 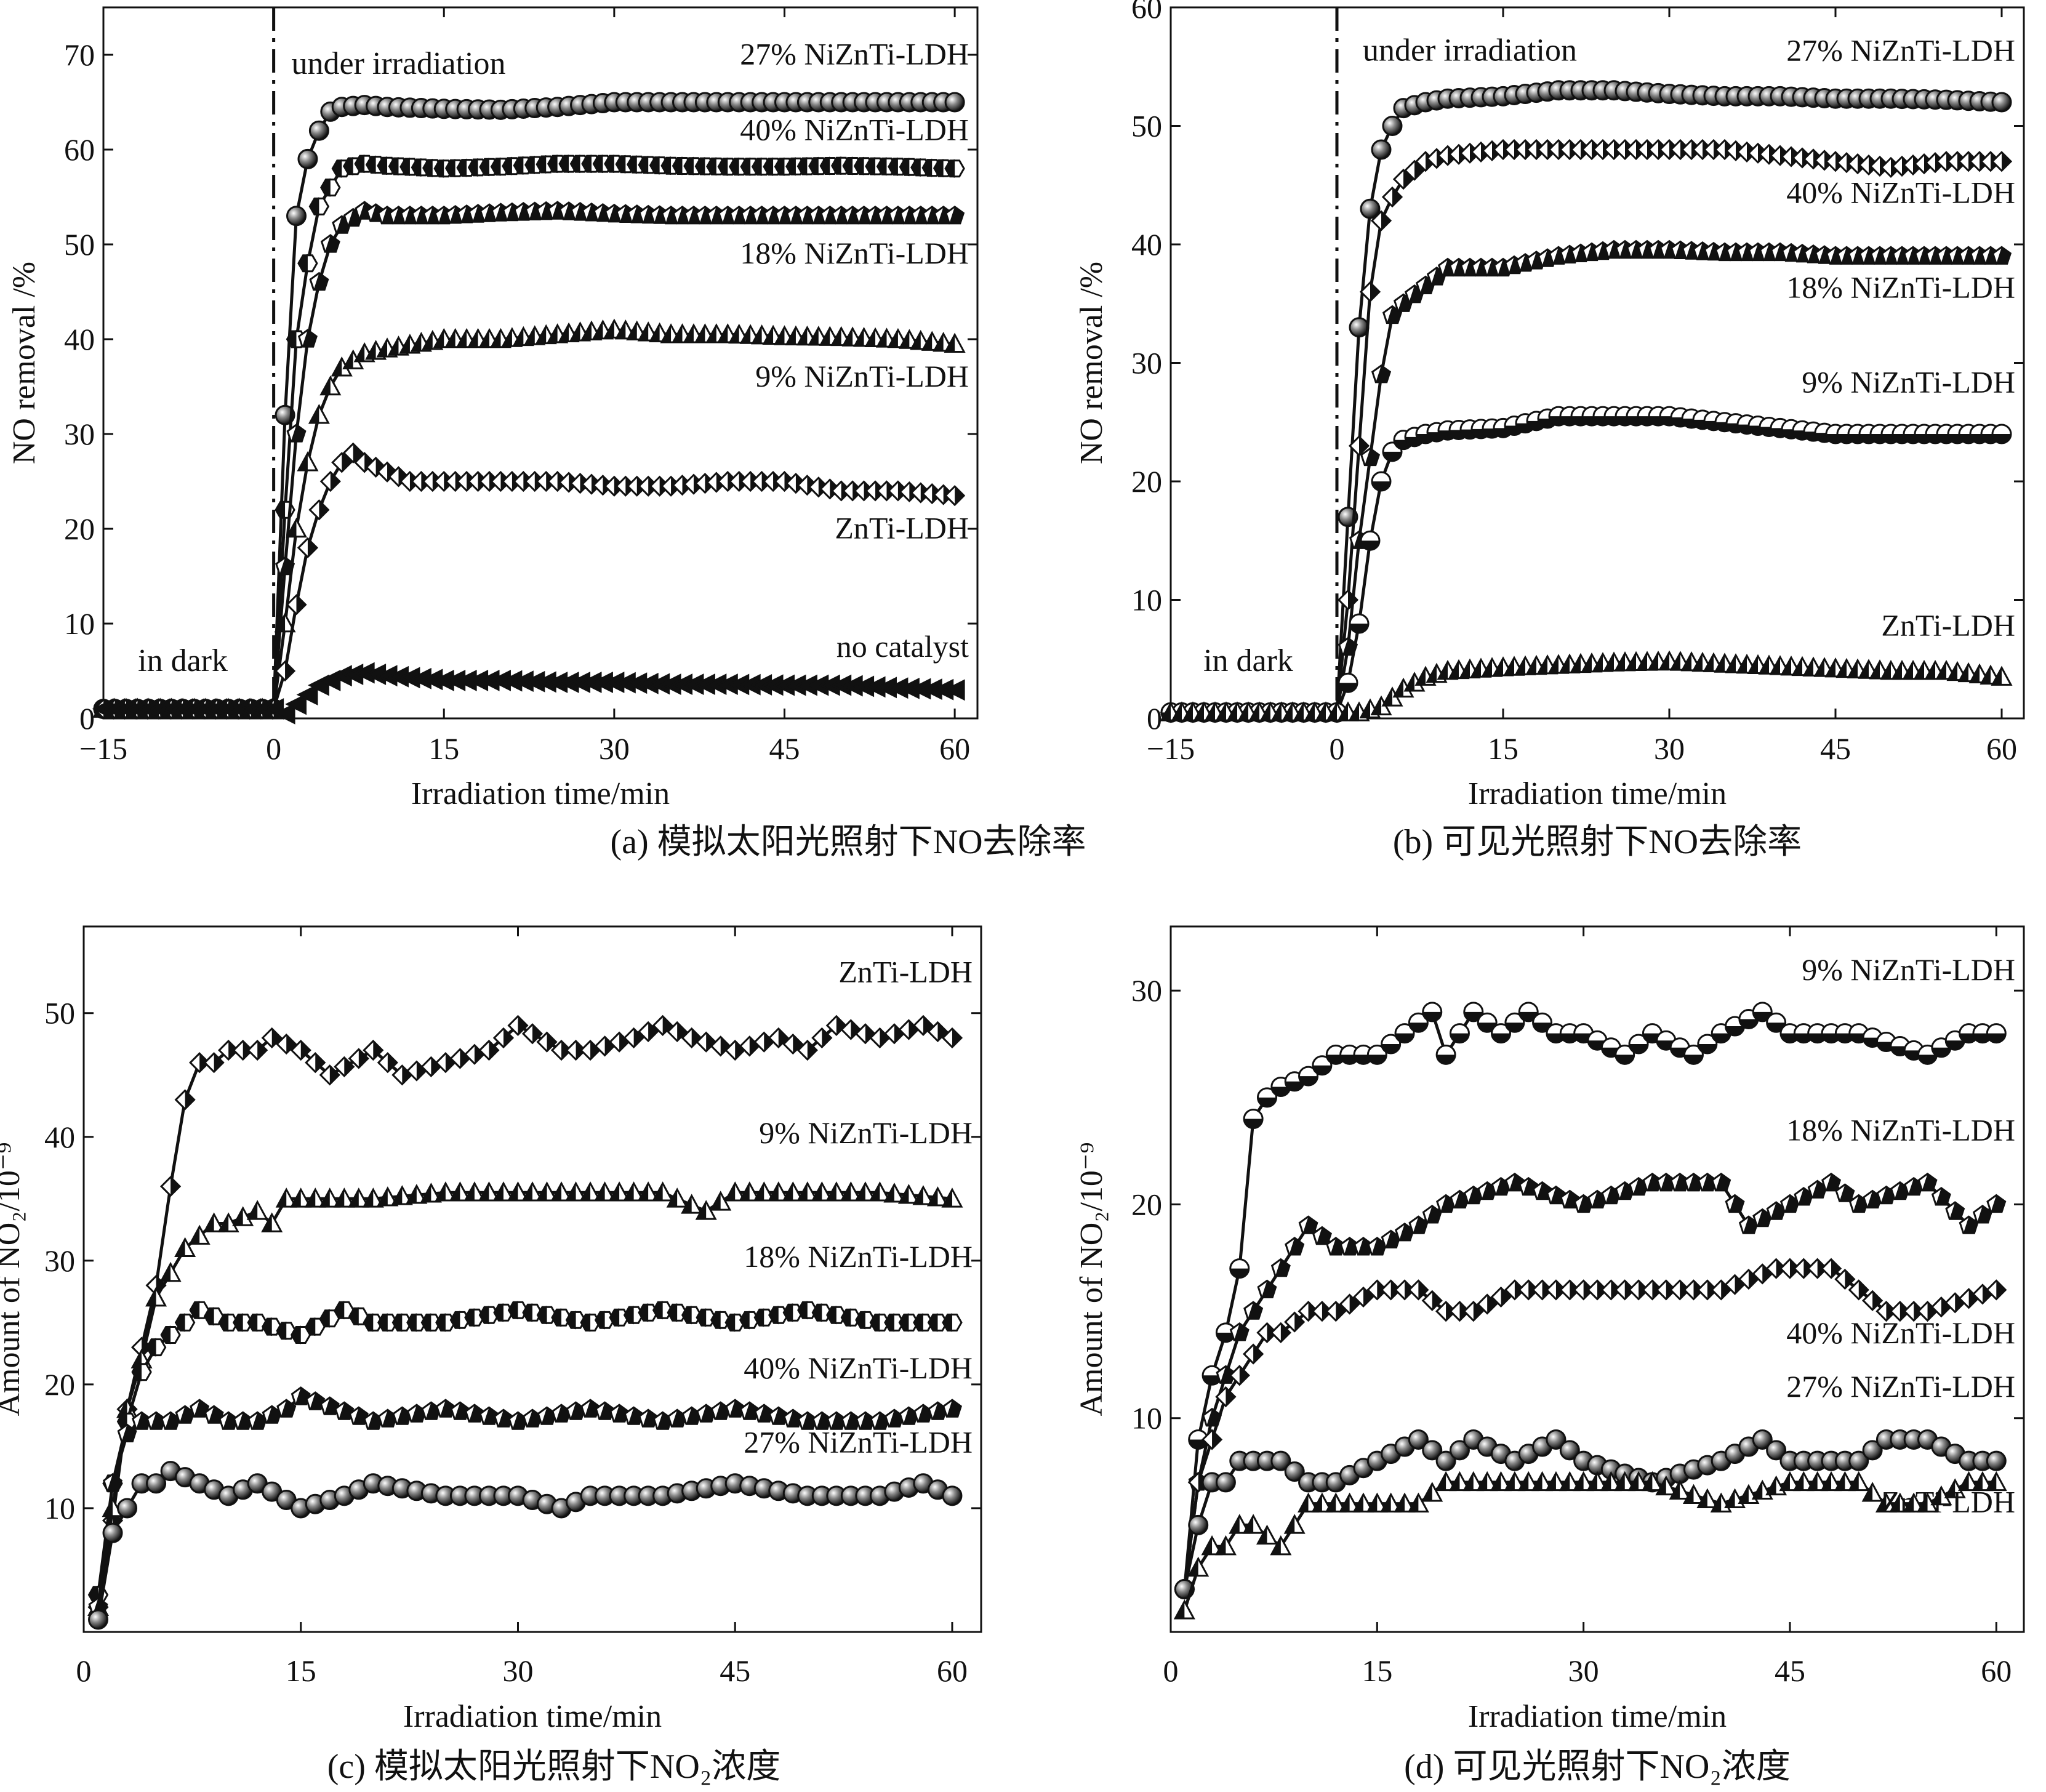 What do you see at coordinates (1597, 842) in the screenshot?
I see `panel-caption: (b) 可见光照射下NO去除率` at bounding box center [1597, 842].